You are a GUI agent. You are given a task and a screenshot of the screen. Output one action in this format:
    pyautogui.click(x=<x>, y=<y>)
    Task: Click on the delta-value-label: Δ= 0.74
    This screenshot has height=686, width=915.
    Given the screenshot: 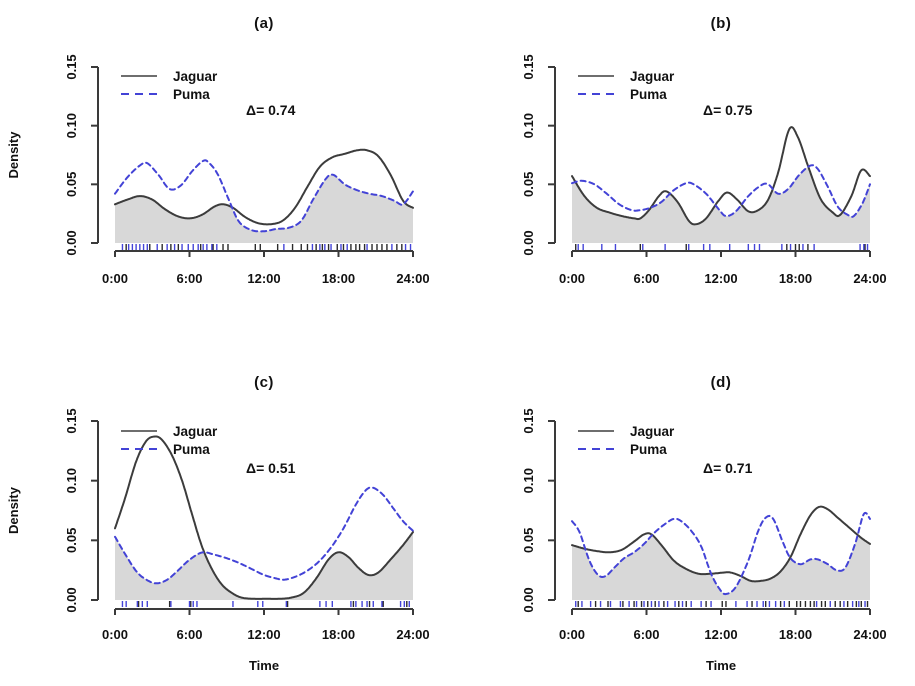 What is the action you would take?
    pyautogui.click(x=271, y=110)
    